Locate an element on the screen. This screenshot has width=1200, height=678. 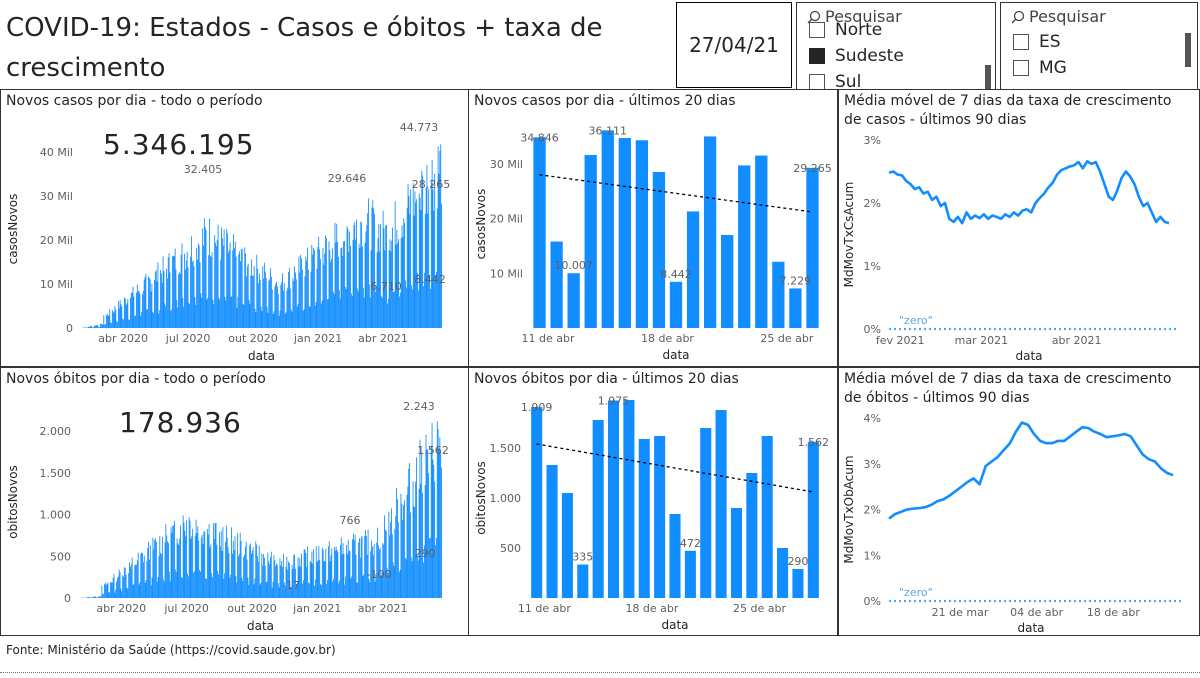
state-search: Pesquisar is located at coordinates (1099, 16).